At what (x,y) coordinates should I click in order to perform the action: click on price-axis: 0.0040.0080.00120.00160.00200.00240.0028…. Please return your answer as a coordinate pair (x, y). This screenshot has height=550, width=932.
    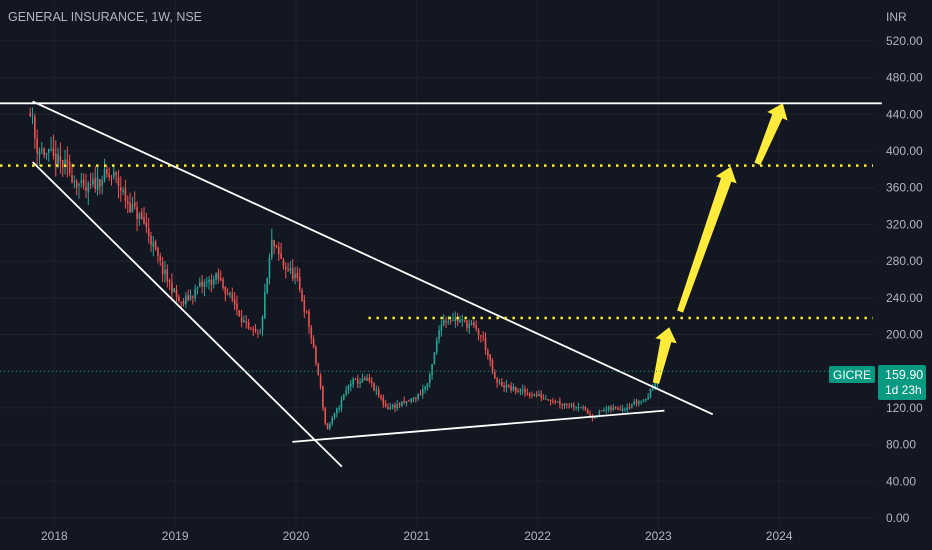
    Looking at the image, I should click on (904, 279).